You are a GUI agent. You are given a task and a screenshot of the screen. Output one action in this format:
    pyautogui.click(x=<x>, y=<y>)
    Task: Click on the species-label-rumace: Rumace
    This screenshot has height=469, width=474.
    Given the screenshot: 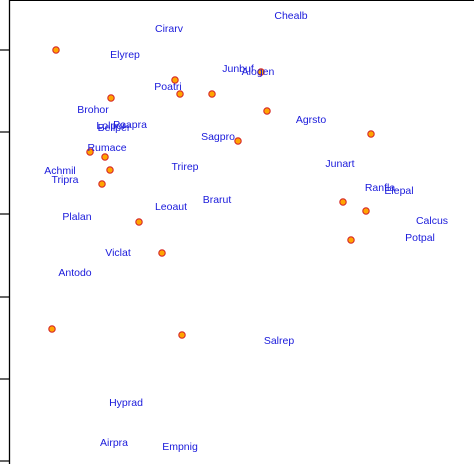 What is the action you would take?
    pyautogui.click(x=106, y=148)
    